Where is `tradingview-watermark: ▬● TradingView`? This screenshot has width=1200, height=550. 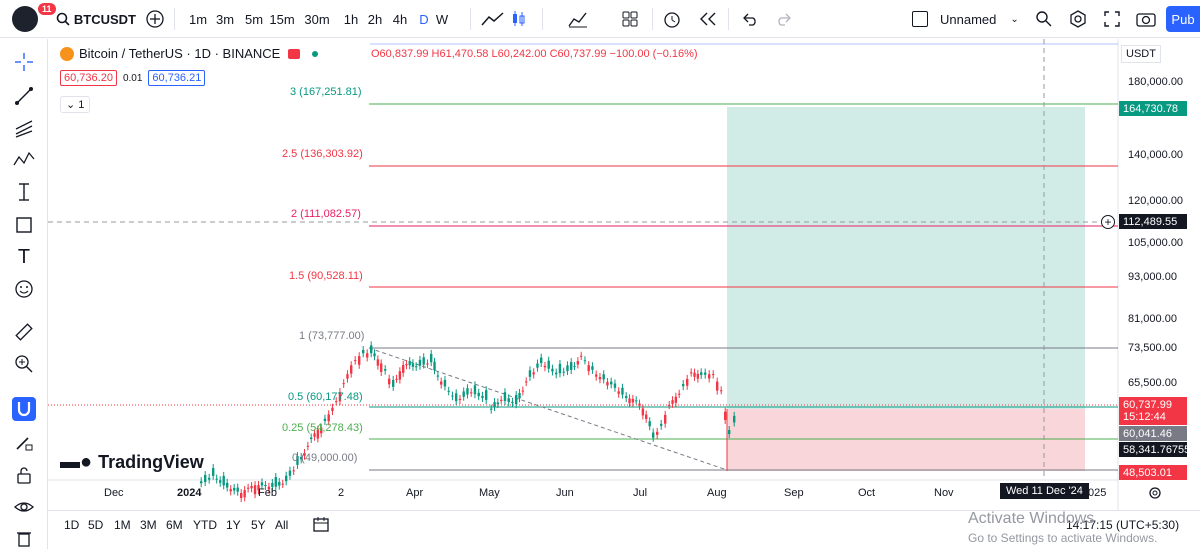
tradingview-watermark: ▬● TradingView is located at coordinates (132, 462).